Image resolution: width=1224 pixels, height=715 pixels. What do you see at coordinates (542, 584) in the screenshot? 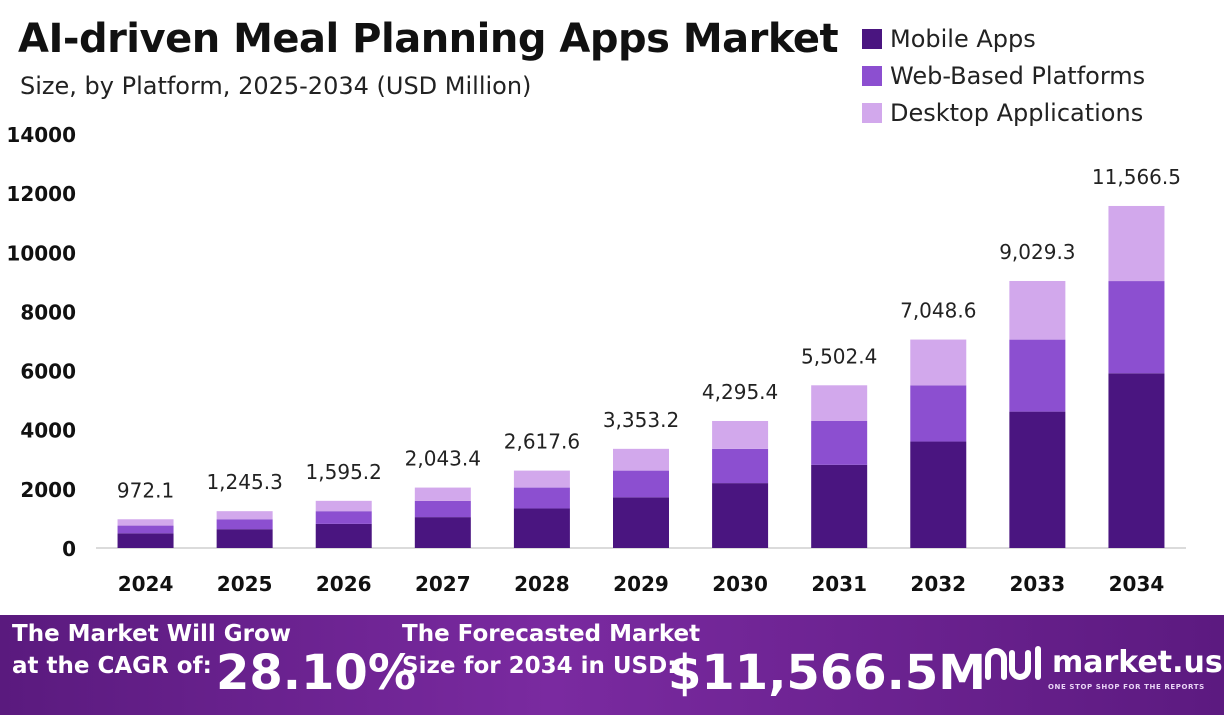
I see `x-tick-label: 2028` at bounding box center [542, 584].